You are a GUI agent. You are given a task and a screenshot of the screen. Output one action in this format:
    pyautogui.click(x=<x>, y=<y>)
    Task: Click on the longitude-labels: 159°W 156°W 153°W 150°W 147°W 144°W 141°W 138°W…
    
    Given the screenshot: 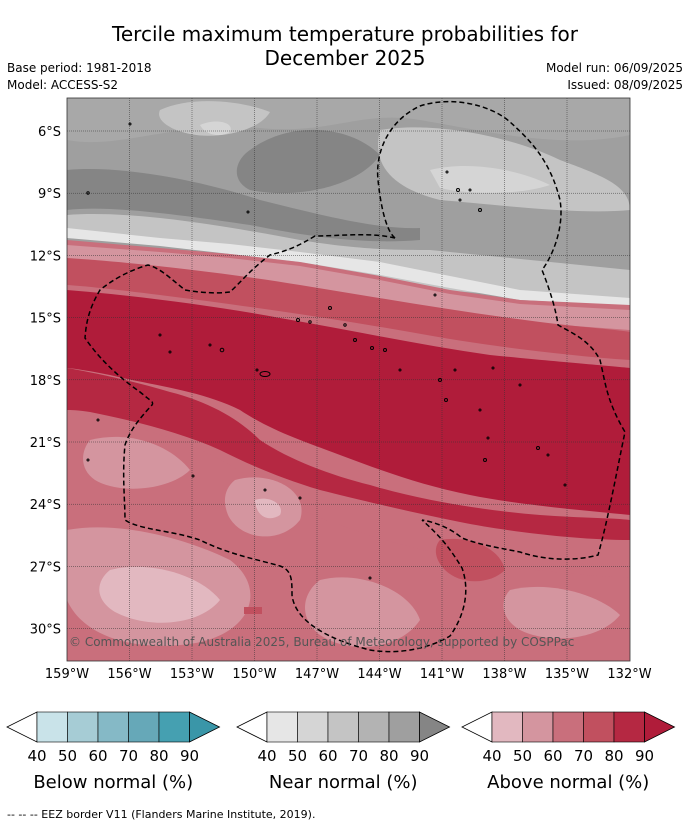 What is the action you would take?
    pyautogui.click(x=348, y=674)
    